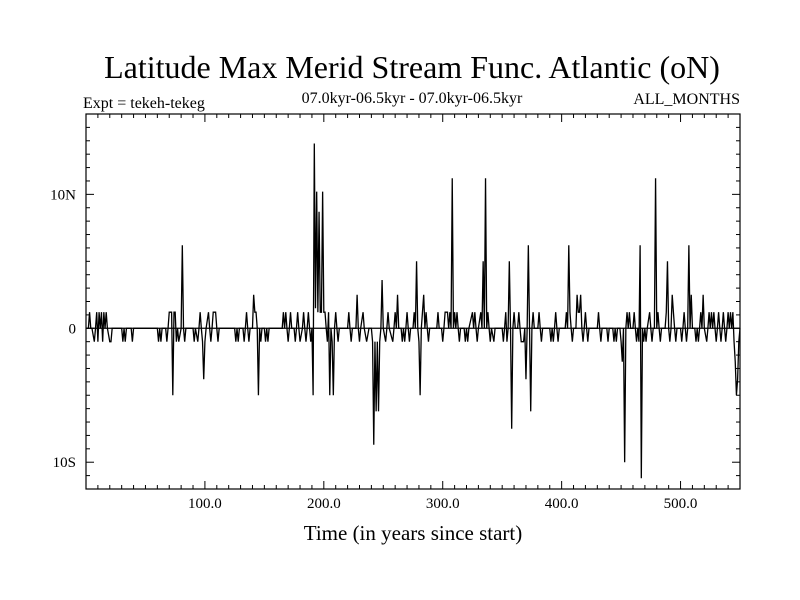 The width and height of the screenshot is (800, 600). What do you see at coordinates (443, 504) in the screenshot?
I see `x-tick-label: 300.0` at bounding box center [443, 504].